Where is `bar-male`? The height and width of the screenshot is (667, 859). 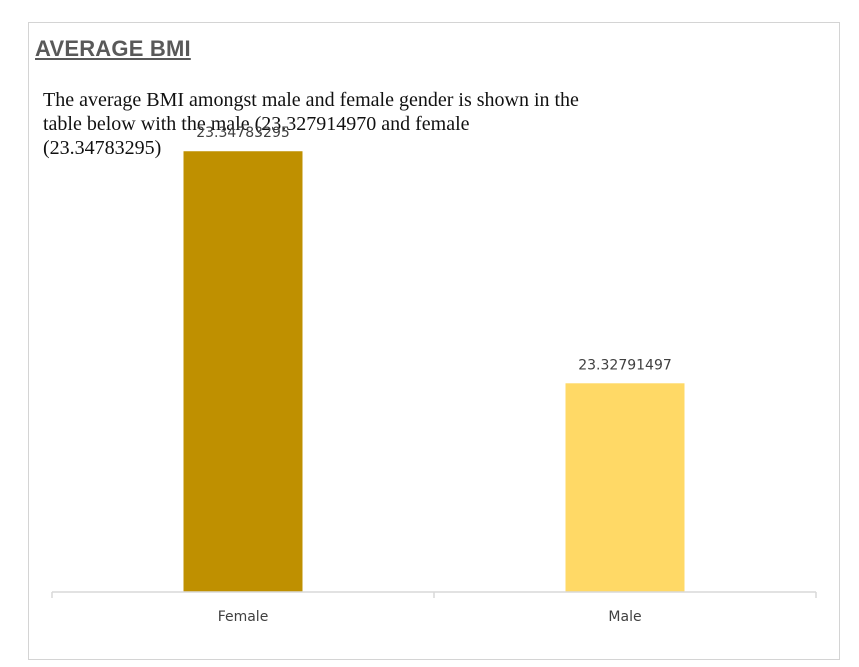
bar-male is located at coordinates (625, 487).